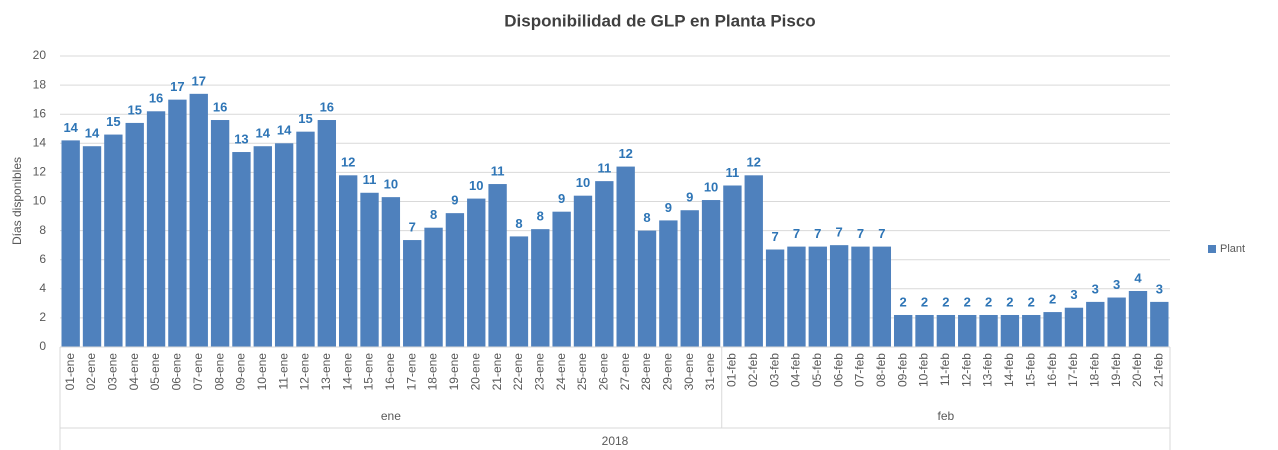 This screenshot has width=1278, height=450. Describe the element at coordinates (1030, 370) in the screenshot. I see `x-tick-label: 15-feb` at that location.